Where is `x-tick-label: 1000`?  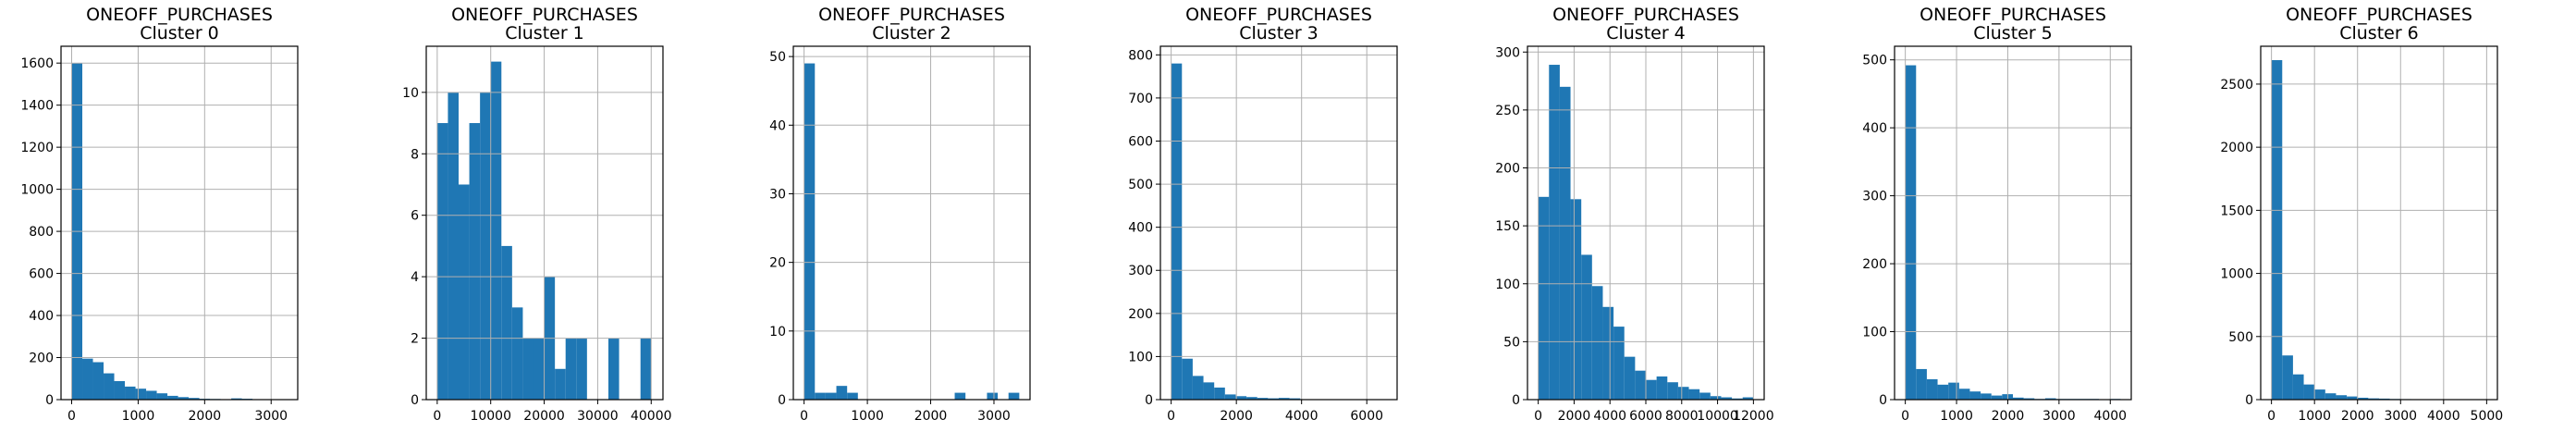 x-tick-label: 1000 is located at coordinates (138, 416).